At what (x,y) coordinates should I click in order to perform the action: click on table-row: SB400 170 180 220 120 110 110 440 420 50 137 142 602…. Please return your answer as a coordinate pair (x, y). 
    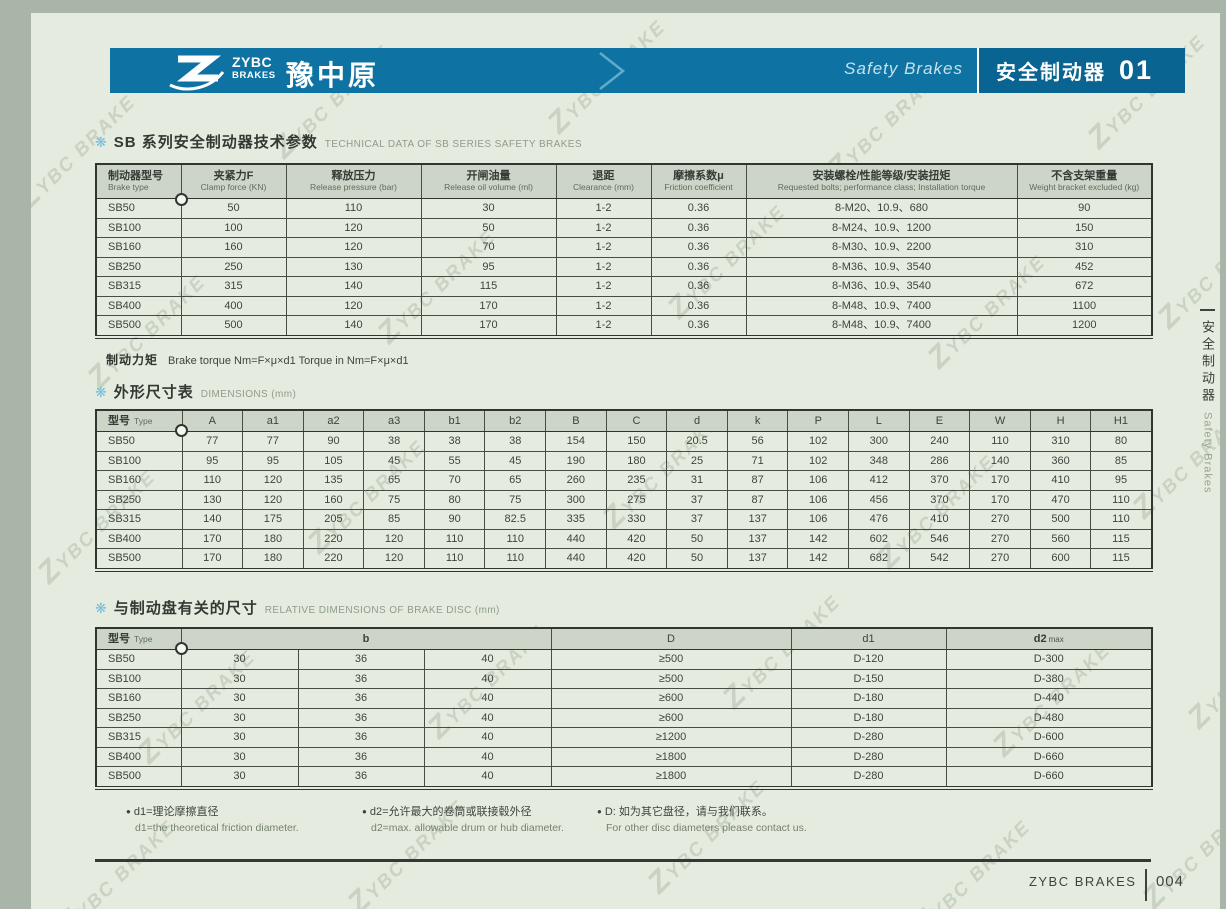
    Looking at the image, I should click on (623, 538).